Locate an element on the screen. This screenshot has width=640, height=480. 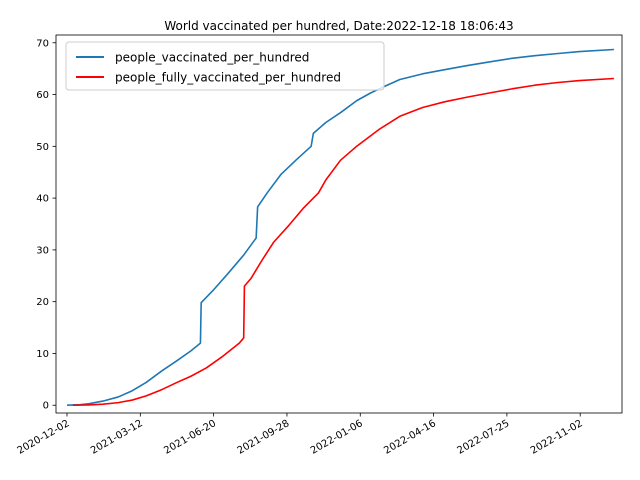
y-tick-label: 70 is located at coordinates (42, 43).